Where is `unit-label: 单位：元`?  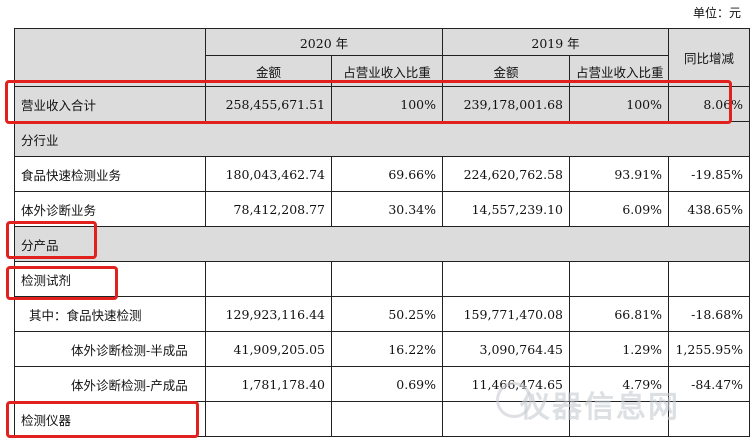
unit-label: 单位：元 is located at coordinates (716, 13).